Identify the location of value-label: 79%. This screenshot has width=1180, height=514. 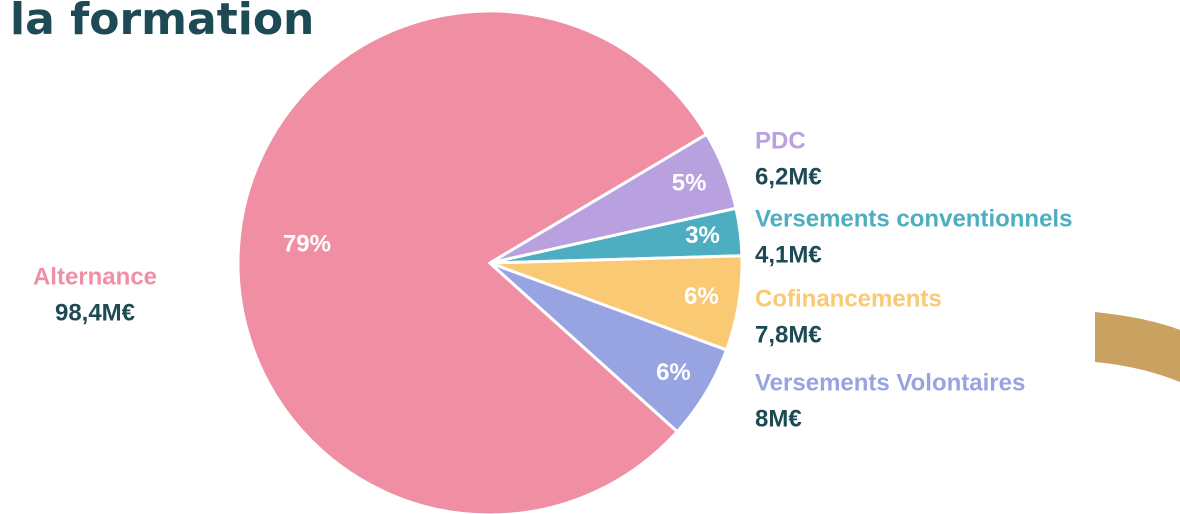
(307, 243).